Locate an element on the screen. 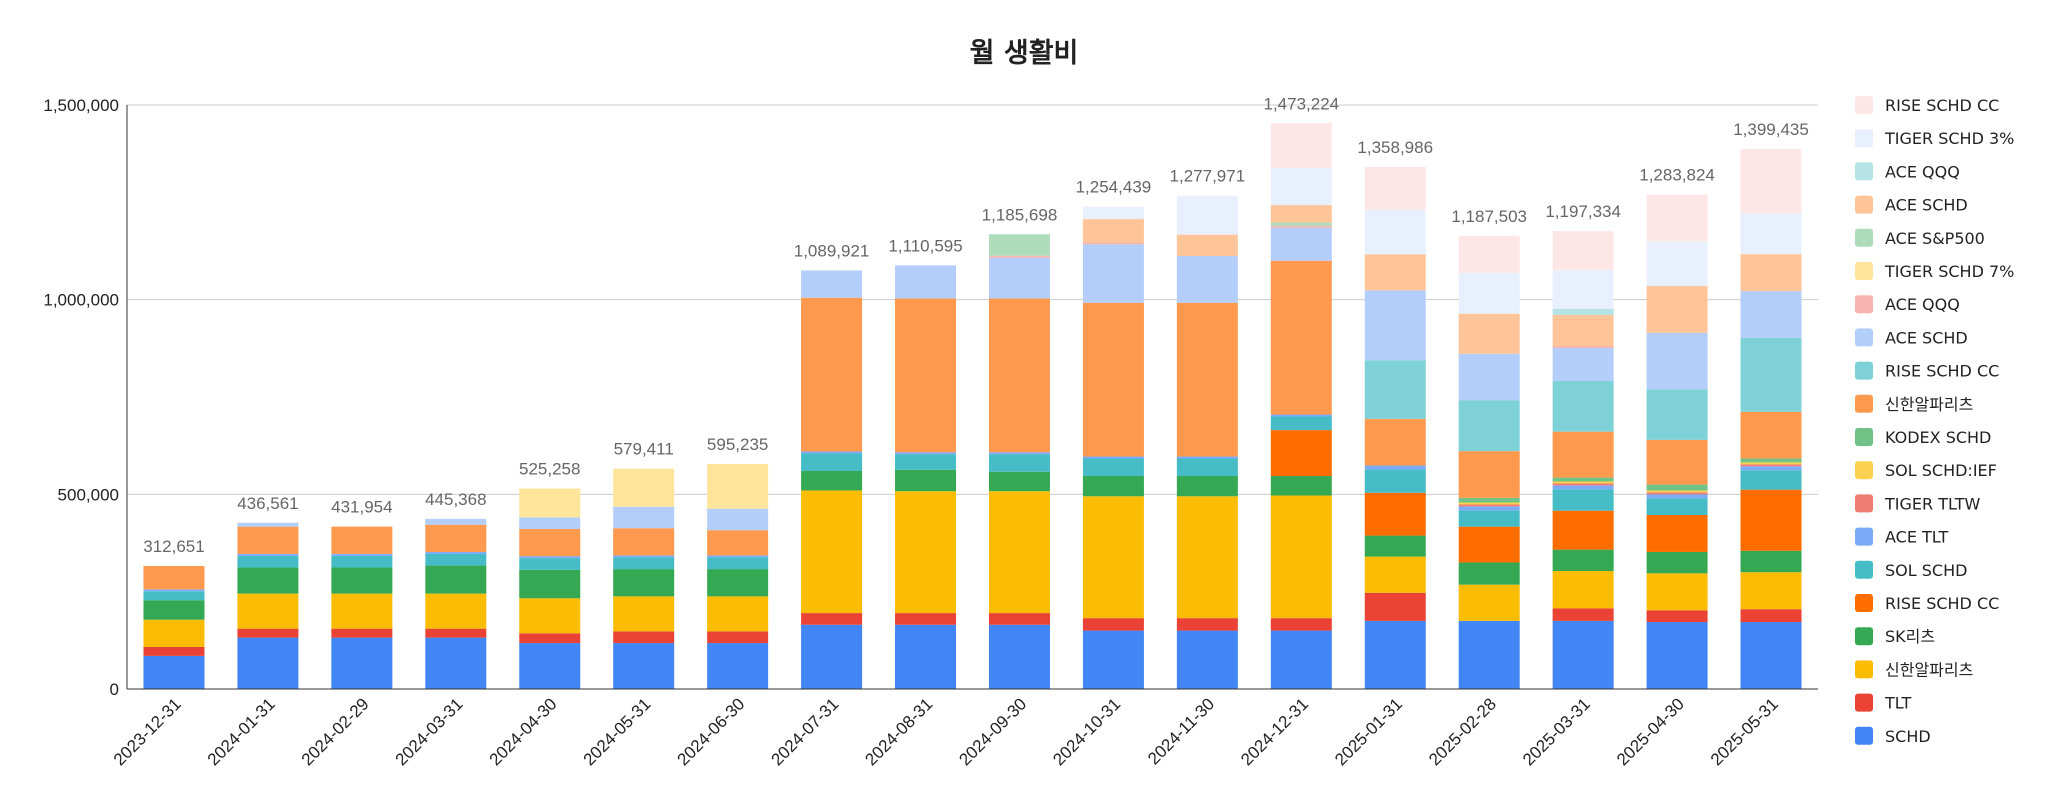 The image size is (2048, 807). total-label: 595,235 is located at coordinates (737, 444).